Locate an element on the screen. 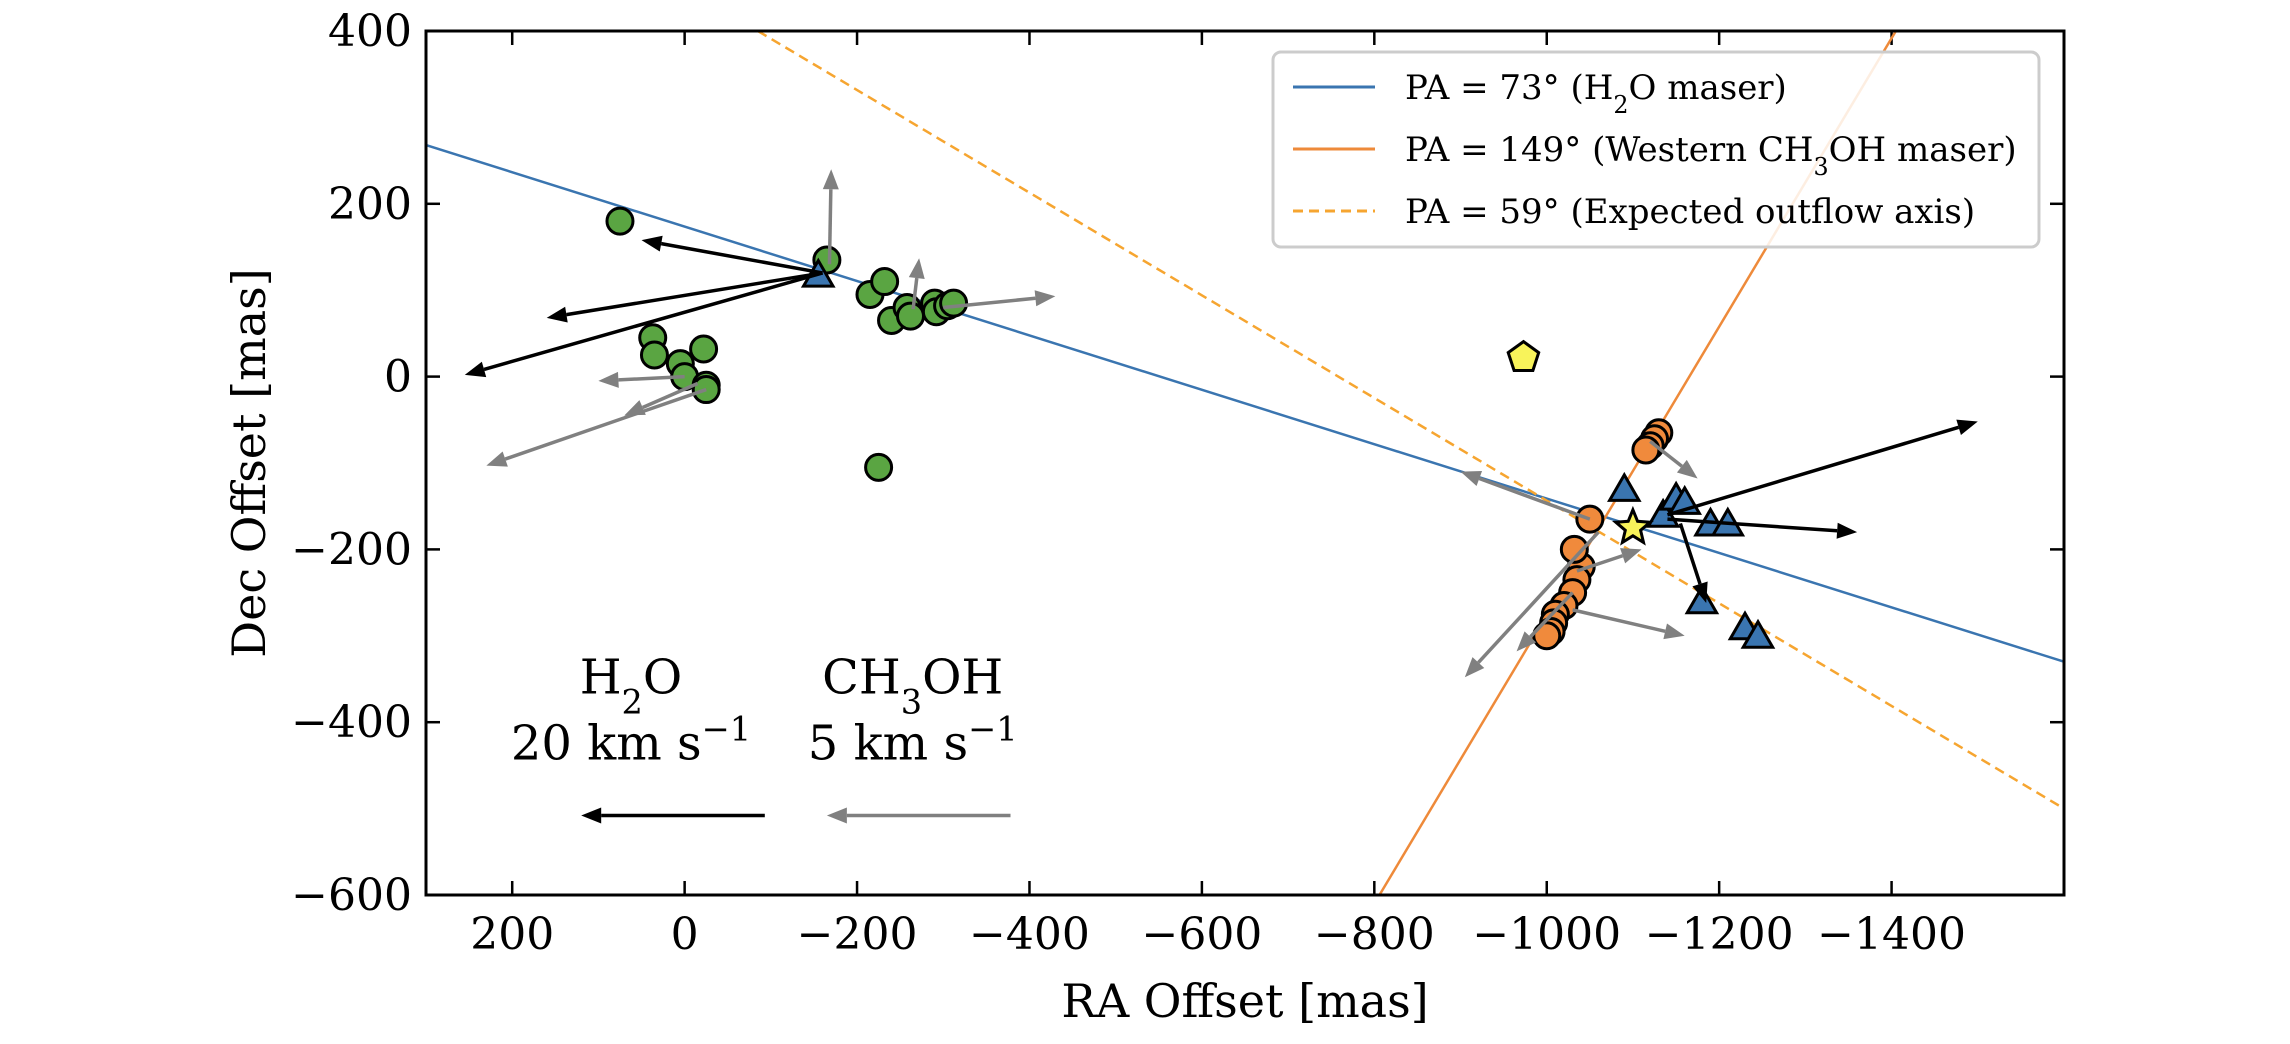 The width and height of the screenshot is (2290, 1044). x-tick-labels: 200 0 −200 −400 −600 −800 −1000 −1200 −1400 is located at coordinates (1218, 934).